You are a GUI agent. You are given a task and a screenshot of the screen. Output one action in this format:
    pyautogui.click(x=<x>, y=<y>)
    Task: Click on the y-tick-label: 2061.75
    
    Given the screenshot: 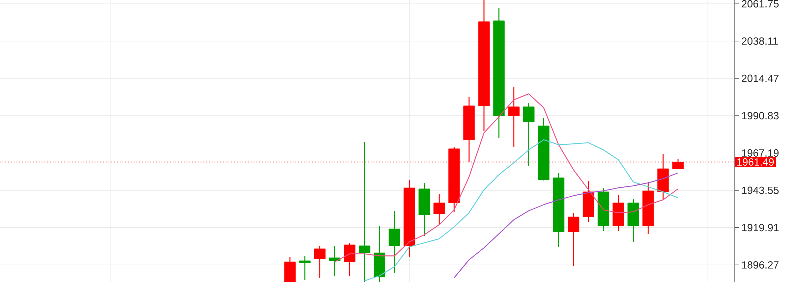 What is the action you would take?
    pyautogui.click(x=760, y=4)
    